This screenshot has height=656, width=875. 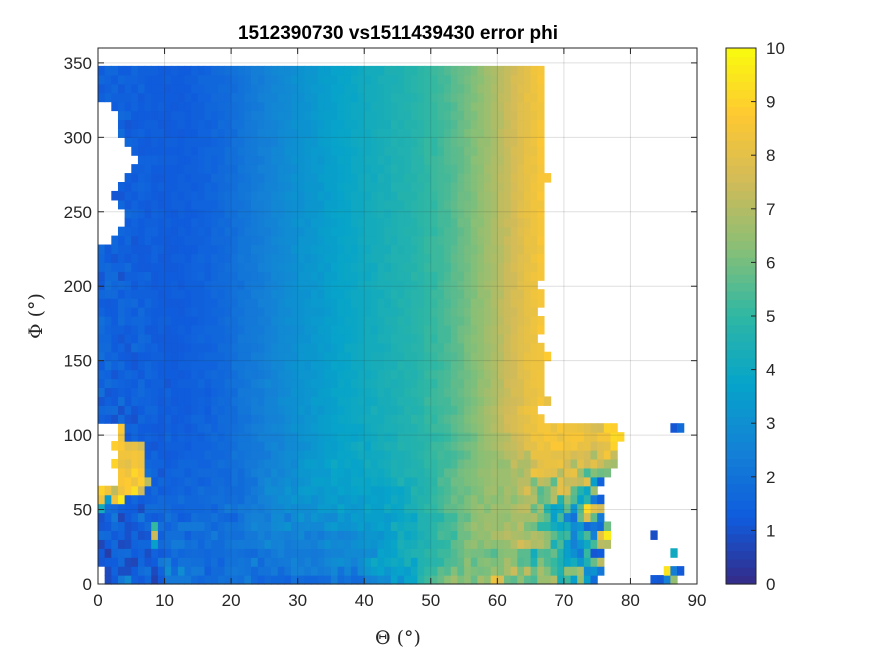 What do you see at coordinates (770, 316) in the screenshot?
I see `colorbar-tick-label: 5` at bounding box center [770, 316].